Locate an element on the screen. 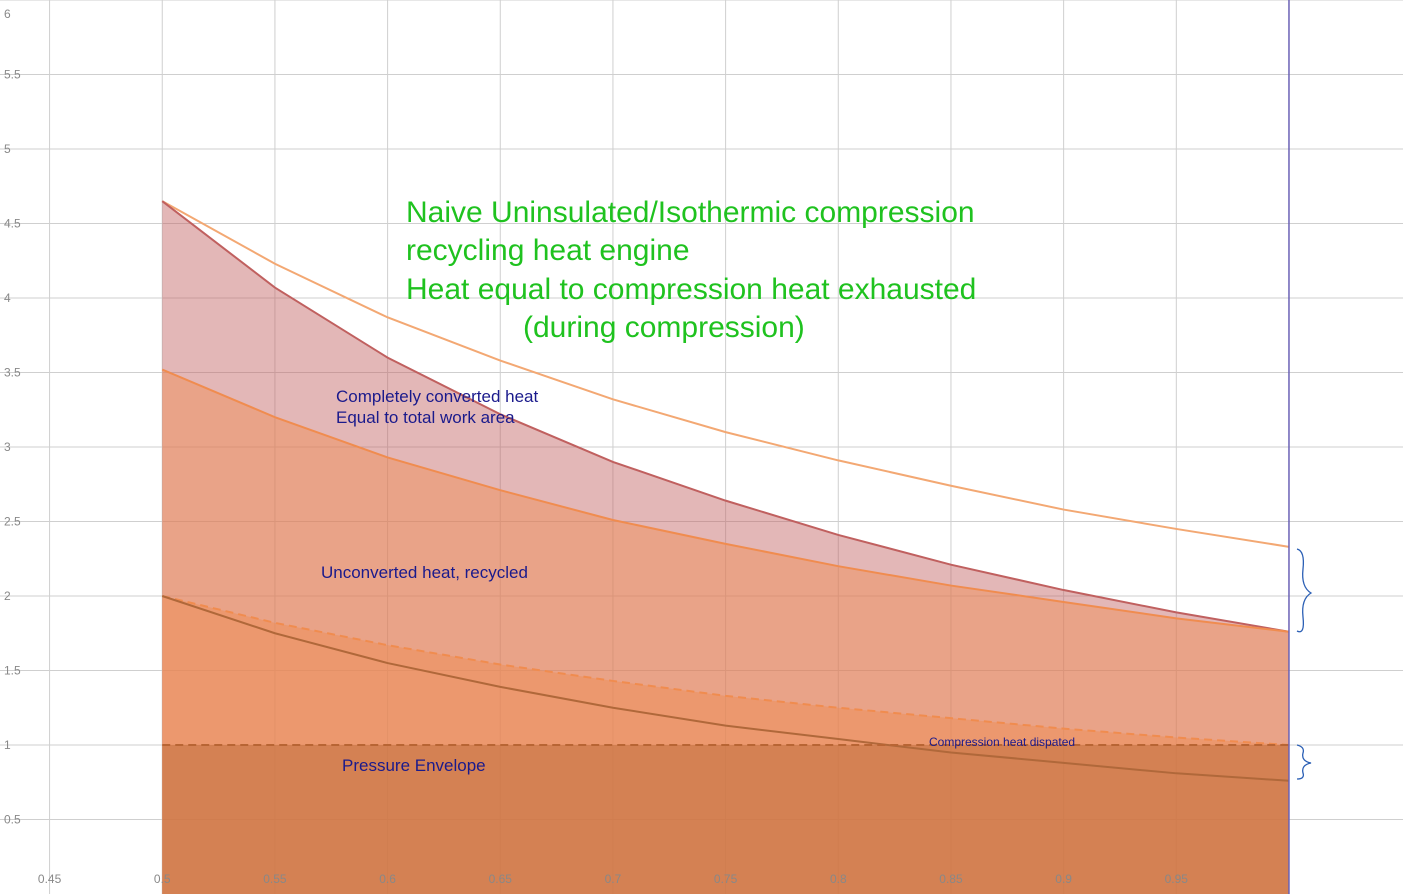 The image size is (1403, 894). y-tick-label: 5.5 is located at coordinates (12, 75).